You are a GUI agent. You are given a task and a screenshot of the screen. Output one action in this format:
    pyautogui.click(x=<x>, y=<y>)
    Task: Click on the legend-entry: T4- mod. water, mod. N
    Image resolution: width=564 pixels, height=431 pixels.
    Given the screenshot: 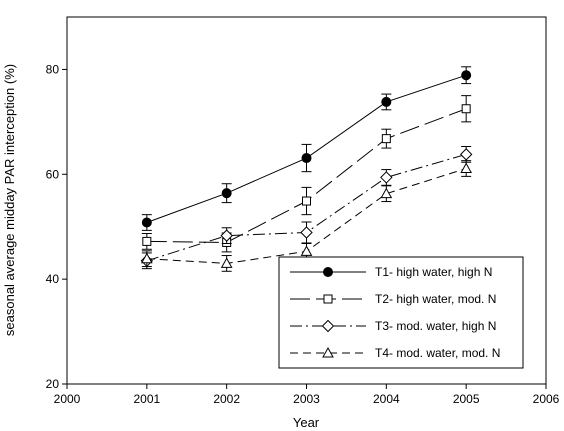 What is the action you would take?
    pyautogui.click(x=395, y=353)
    